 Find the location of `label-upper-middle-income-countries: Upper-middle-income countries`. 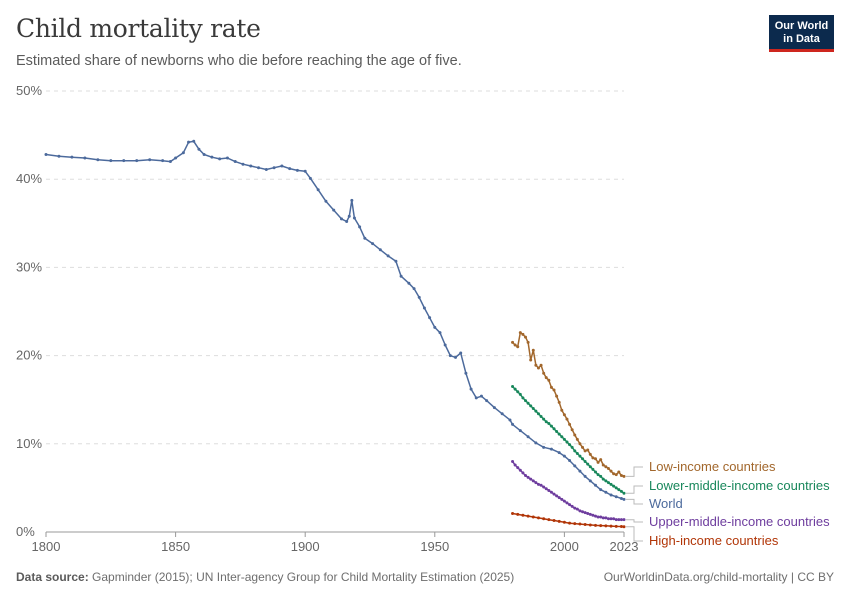

label-upper-middle-income-countries: Upper-middle-income countries is located at coordinates (739, 521).